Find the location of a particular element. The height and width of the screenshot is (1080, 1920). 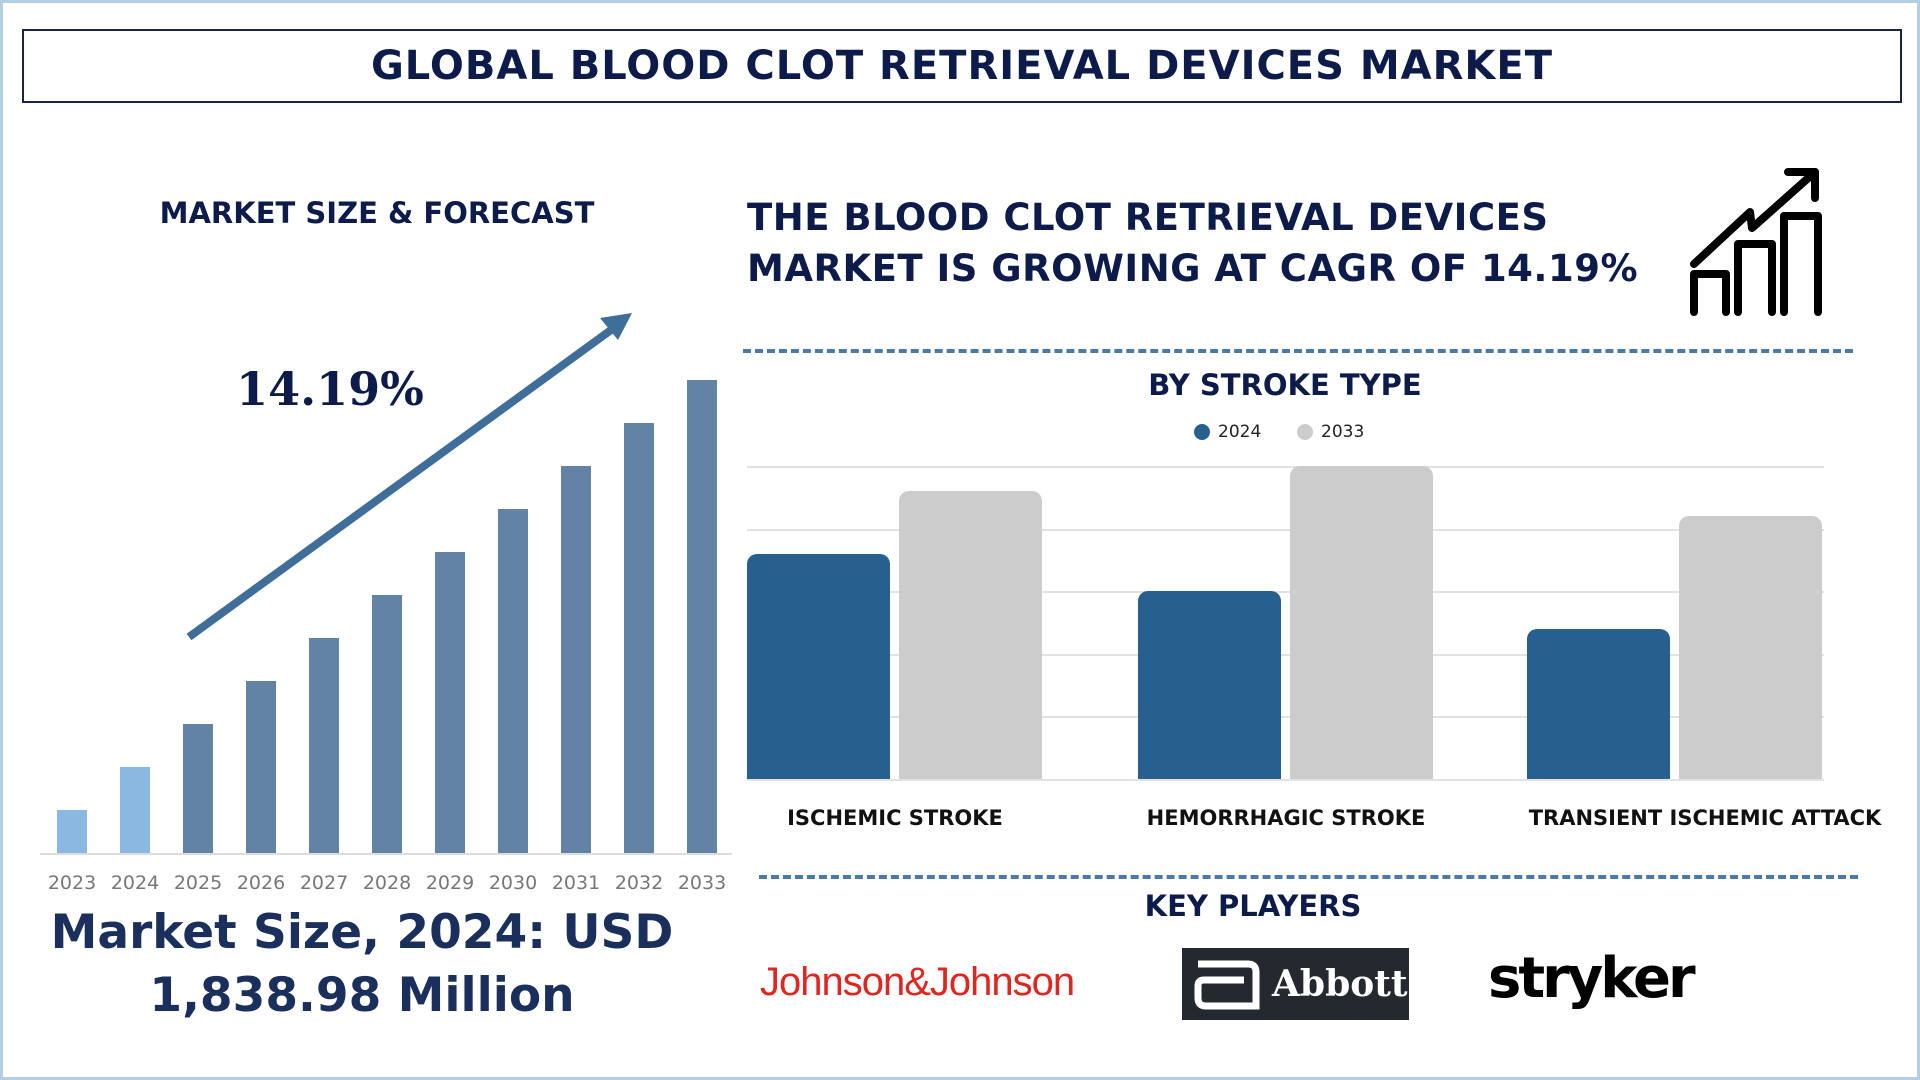

legend-2024: 2024 is located at coordinates (1227, 432).